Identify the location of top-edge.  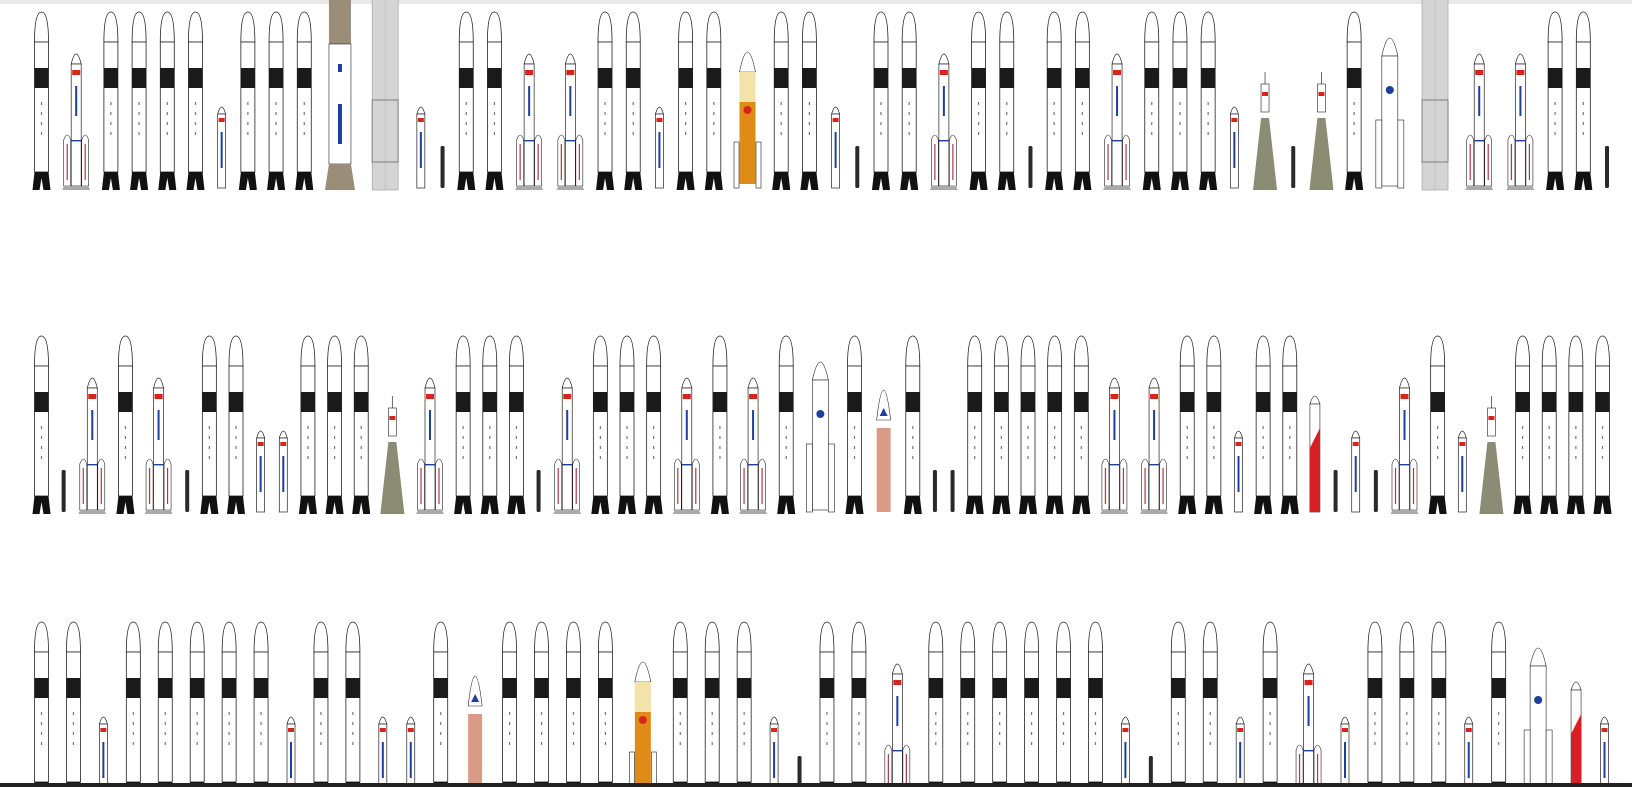
(816, 2).